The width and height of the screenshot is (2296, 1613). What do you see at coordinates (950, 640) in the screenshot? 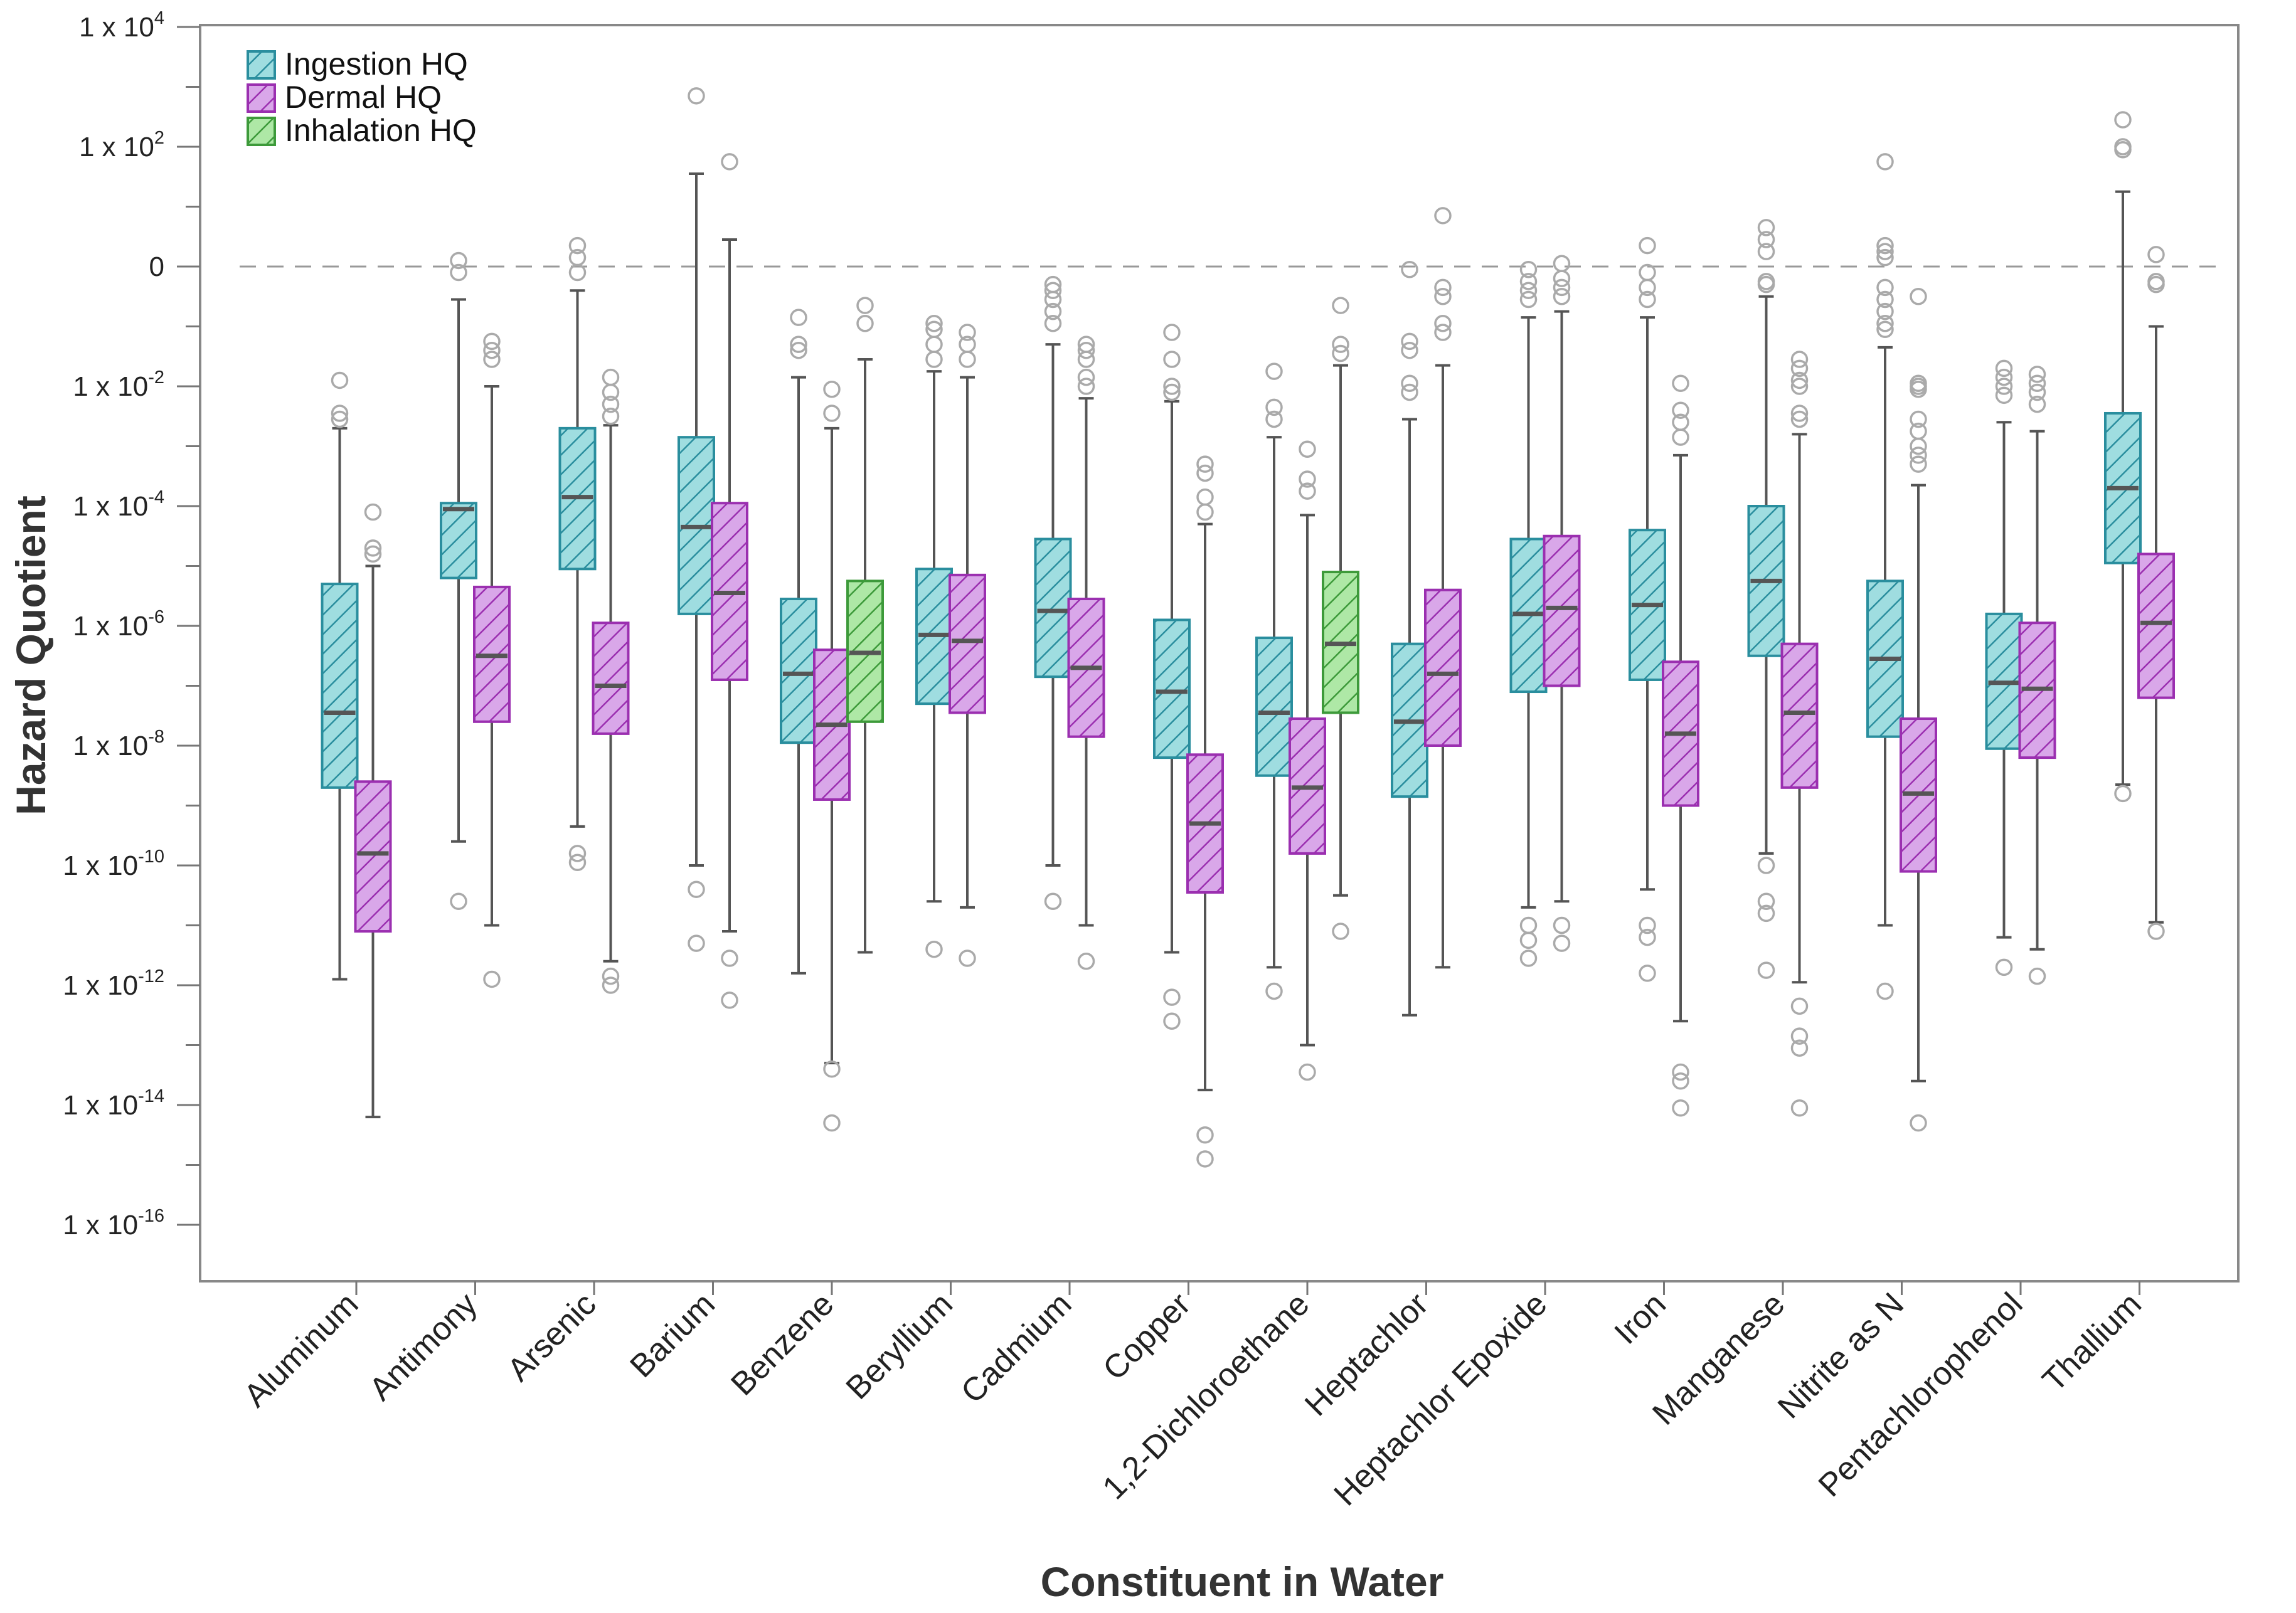
I see `box-group-beryllium` at bounding box center [950, 640].